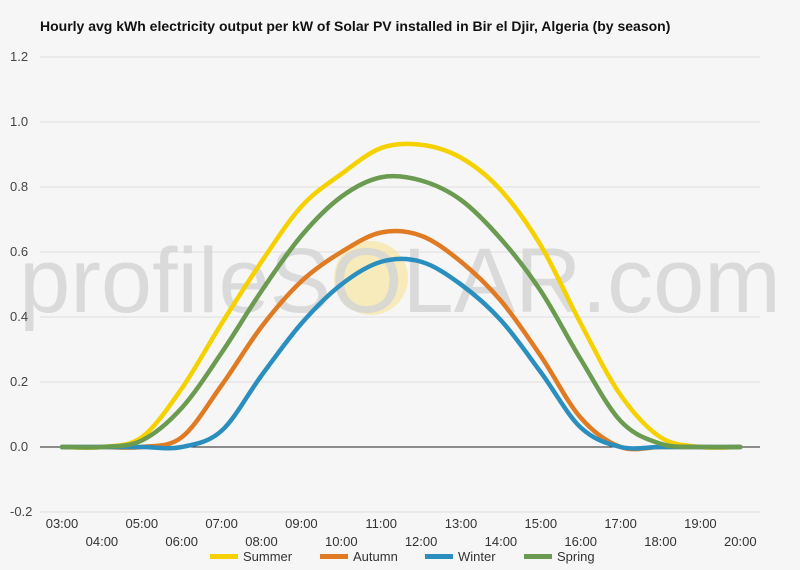 The width and height of the screenshot is (800, 570). I want to click on y-tick-label: 0.2, so click(19, 381).